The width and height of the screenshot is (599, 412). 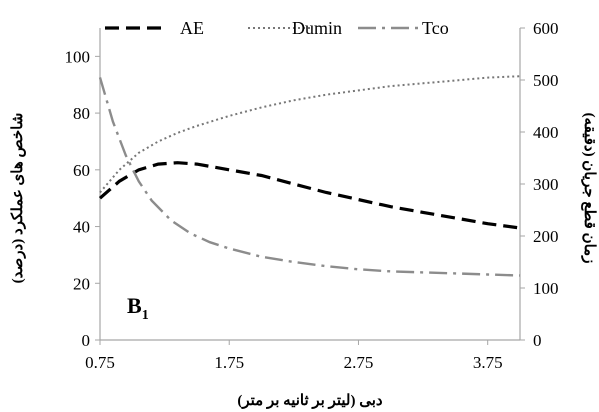 I want to click on x-tick-label: 1.75, so click(x=229, y=362).